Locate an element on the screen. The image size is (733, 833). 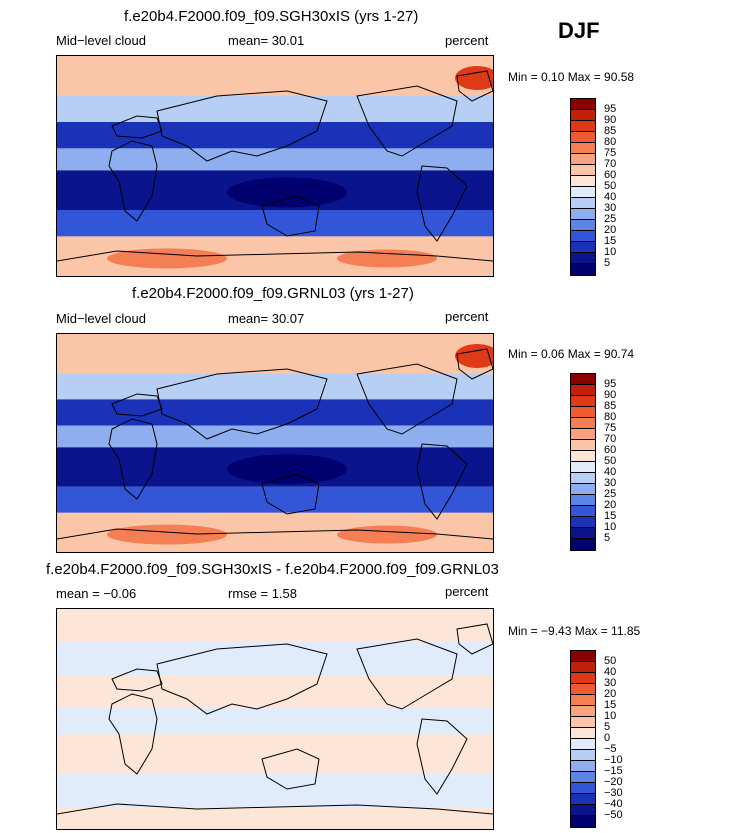
panel-2-colorbar is located at coordinates (583, 462).